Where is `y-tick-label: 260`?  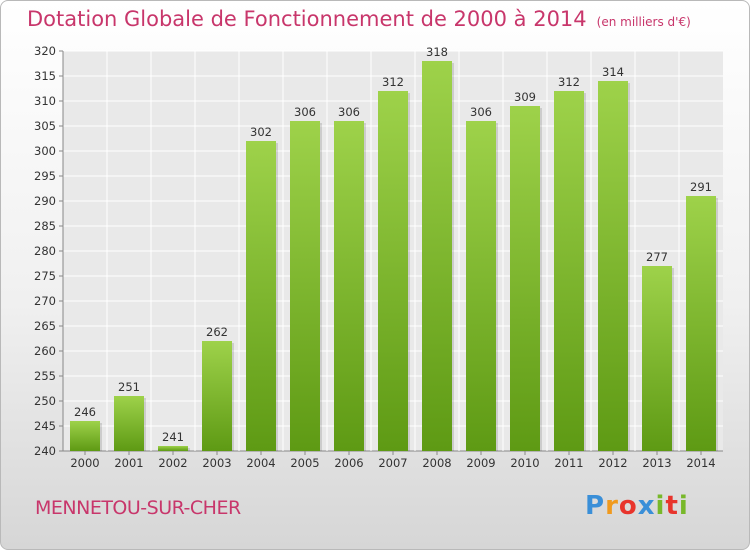 y-tick-label: 260 is located at coordinates (45, 351).